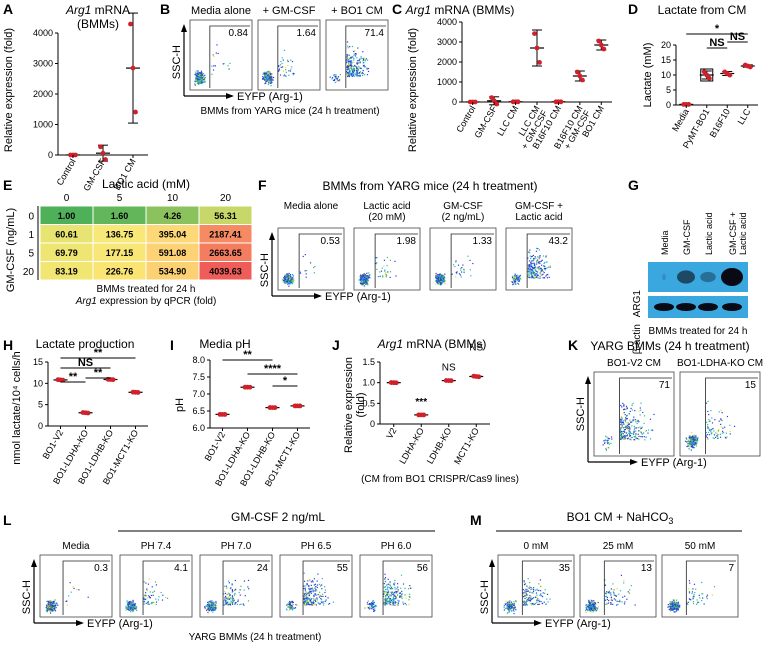 The height and width of the screenshot is (653, 768). Describe the element at coordinates (720, 414) in the screenshot. I see `flow-frame` at that location.